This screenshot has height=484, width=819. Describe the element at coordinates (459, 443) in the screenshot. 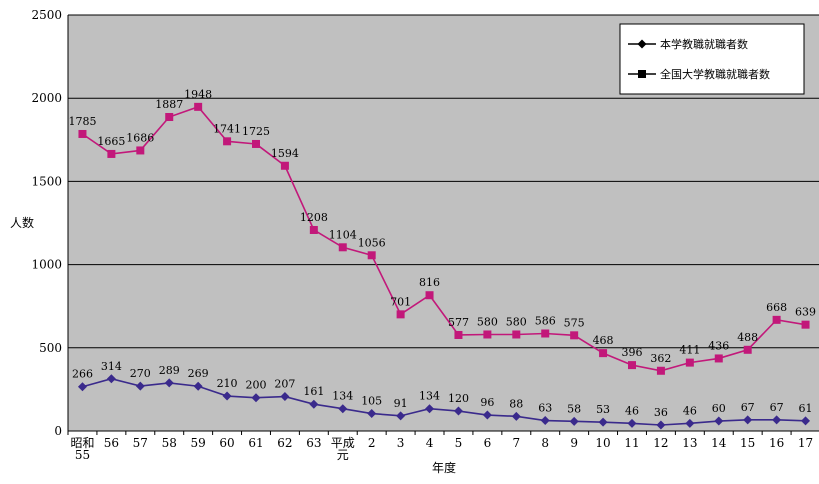

I see `x-tick-label: 5` at that location.